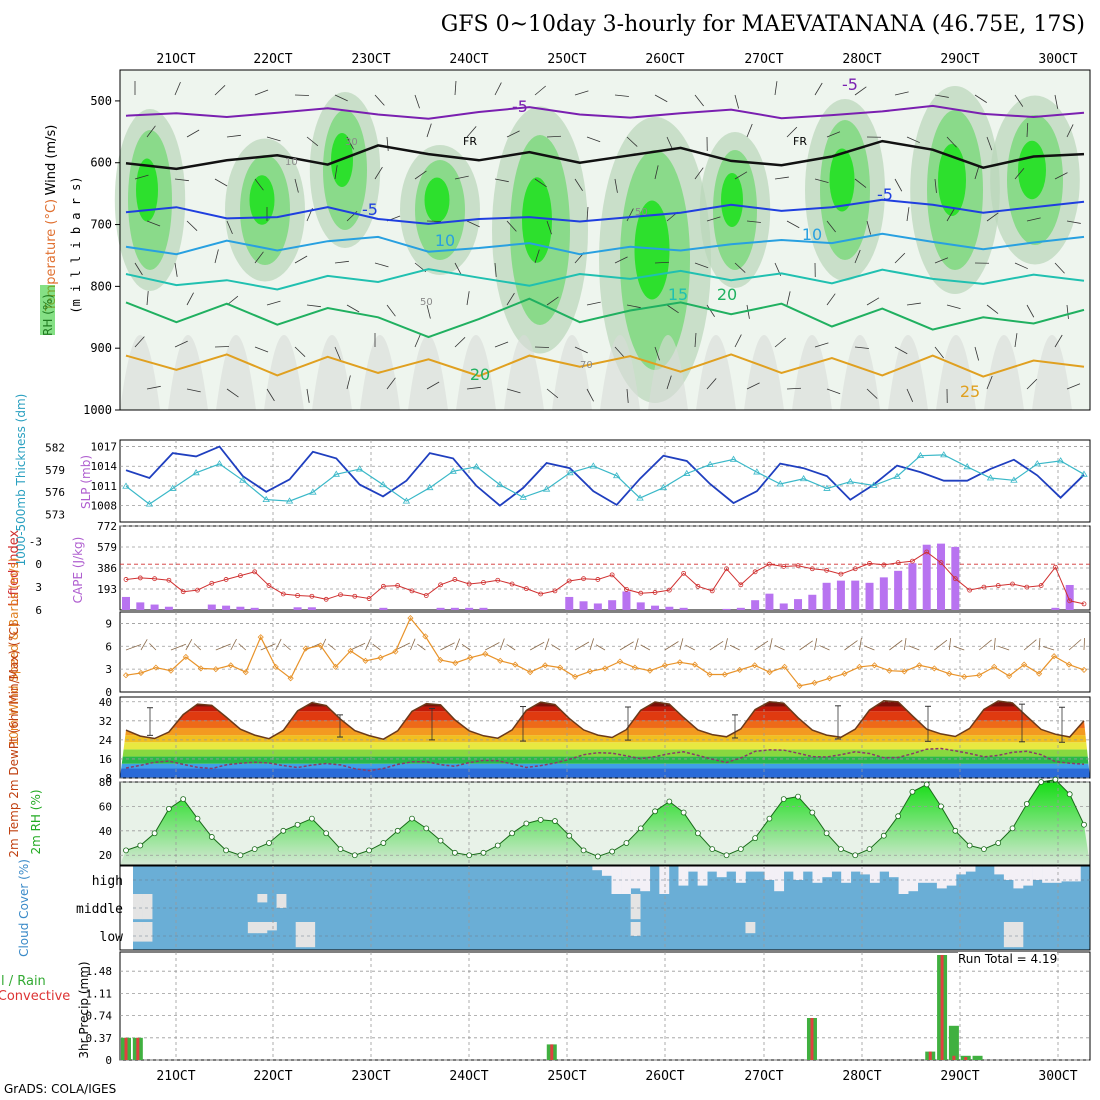 The image size is (1100, 1100). Describe the element at coordinates (885, 194) in the screenshot. I see `isotherm-label: -5` at that location.